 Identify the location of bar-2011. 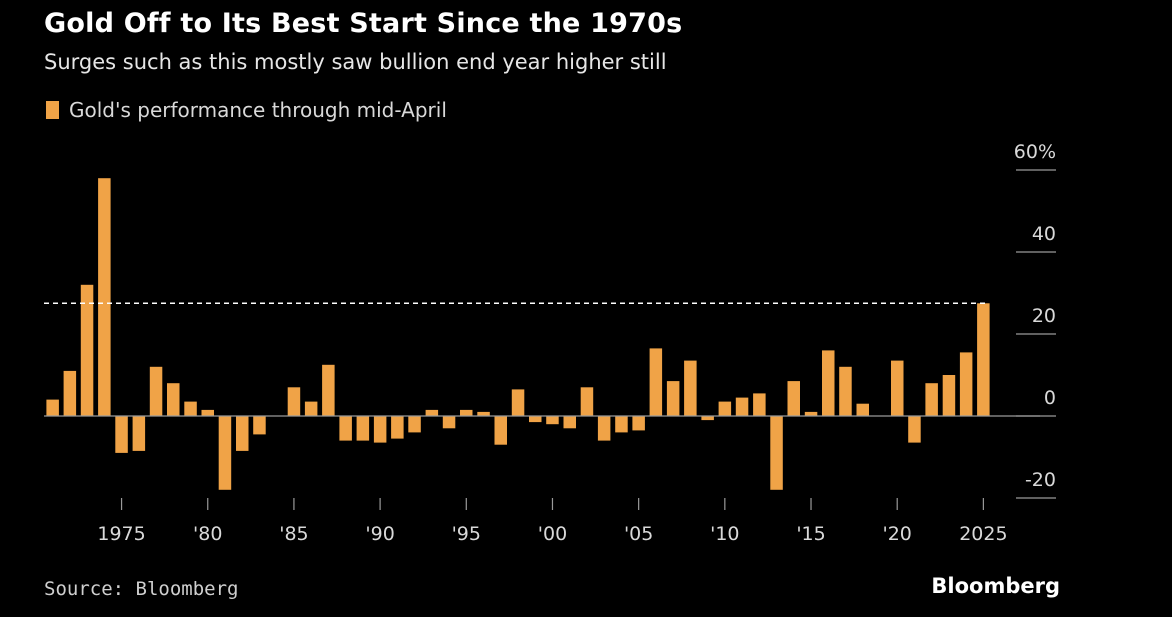
(742, 406).